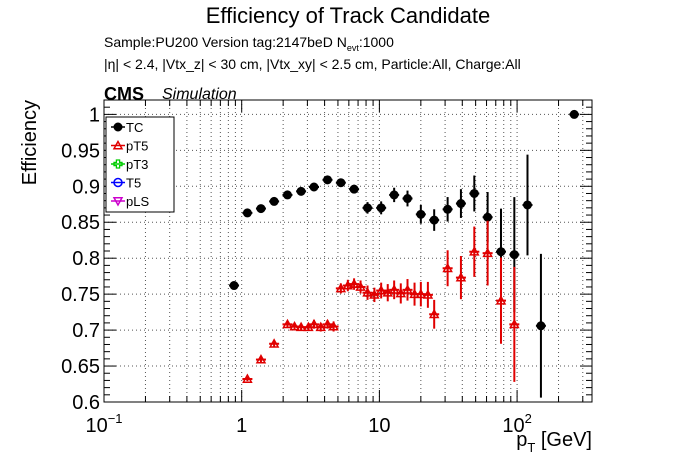 The height and width of the screenshot is (472, 696). Describe the element at coordinates (554, 442) in the screenshot. I see `x-axis-label: pT [GeV]` at that location.